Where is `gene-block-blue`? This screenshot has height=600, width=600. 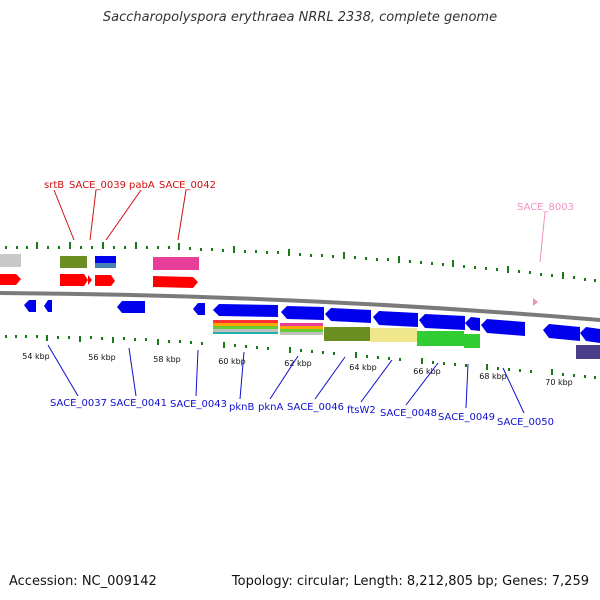
gene-block-blue is located at coordinates (105, 259).